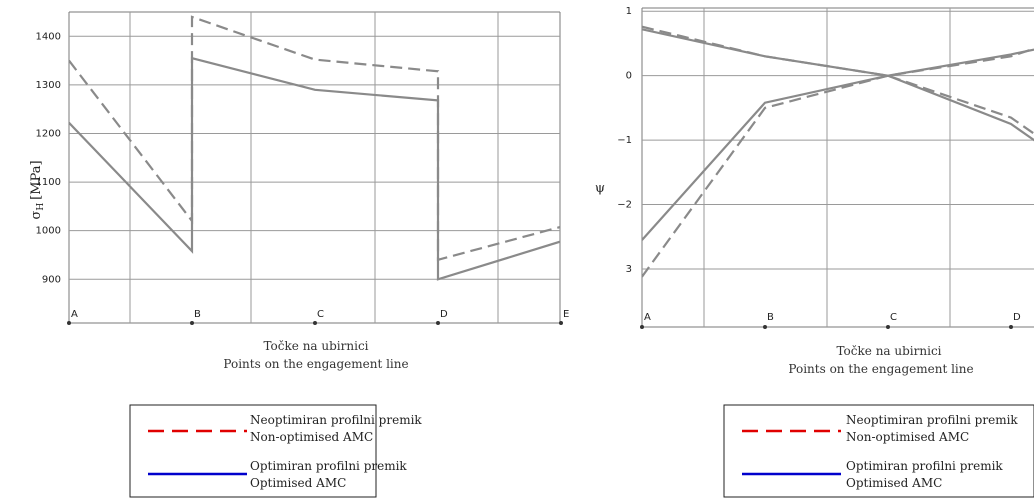  I want to click on legend-left-item-2-line1: Optimiran profilni premik, so click(328, 466).